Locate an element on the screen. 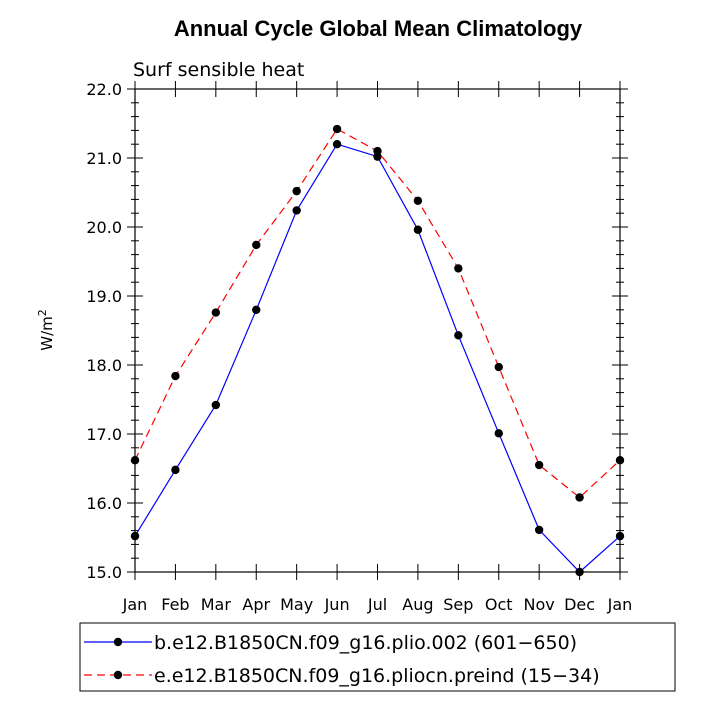 The image size is (713, 713). x-tick-label: Dec is located at coordinates (579, 604).